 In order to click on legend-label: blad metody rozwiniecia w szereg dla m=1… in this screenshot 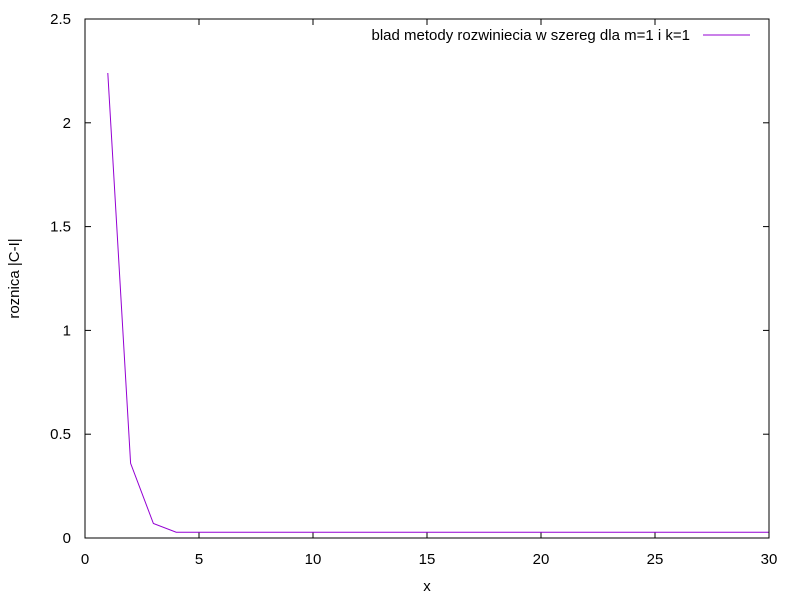, I will do `click(531, 35)`.